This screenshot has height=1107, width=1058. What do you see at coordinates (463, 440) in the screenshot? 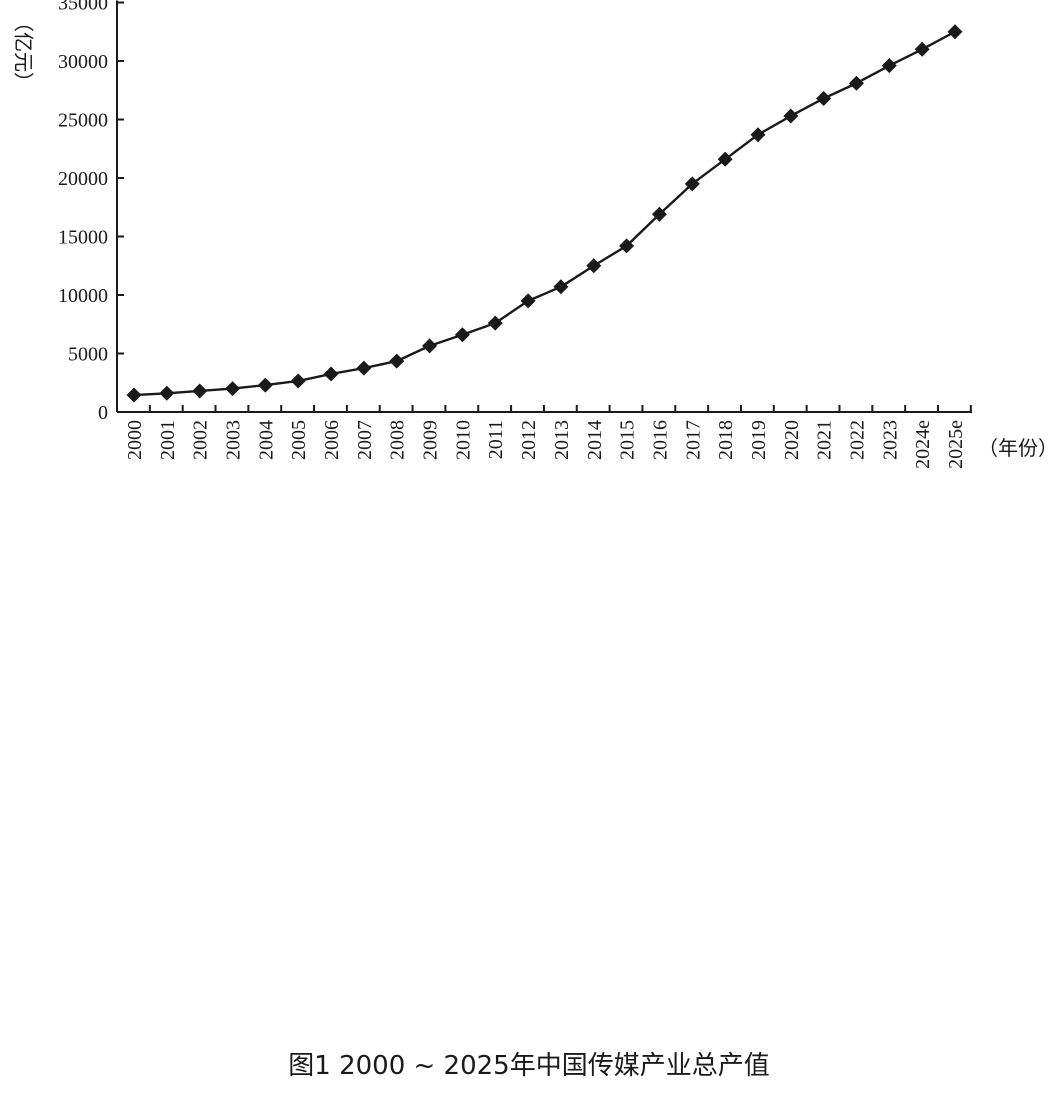
I see `x-tick-label: 2010` at bounding box center [463, 440].